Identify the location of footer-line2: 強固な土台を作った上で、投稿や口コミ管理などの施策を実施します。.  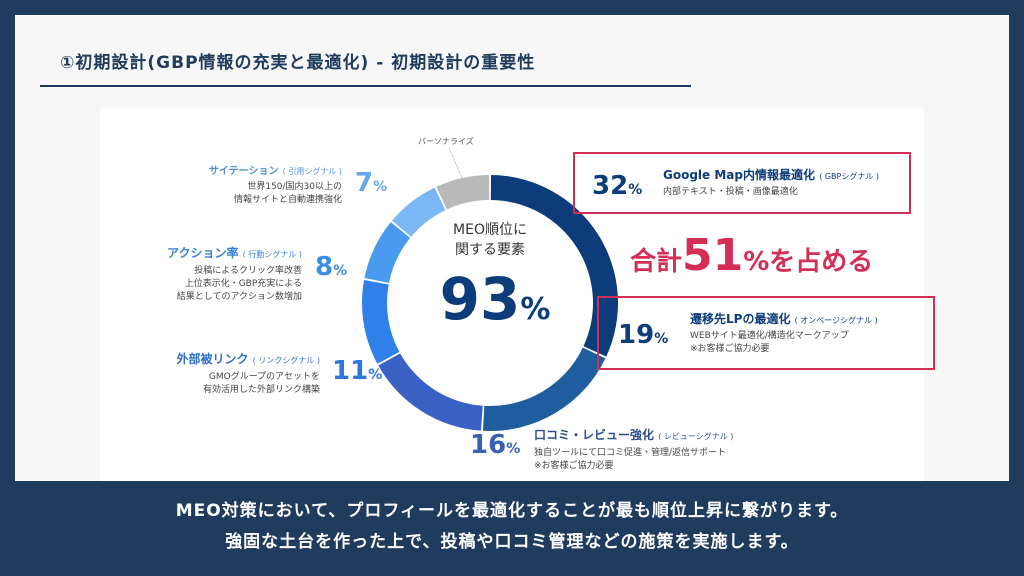
(512, 542).